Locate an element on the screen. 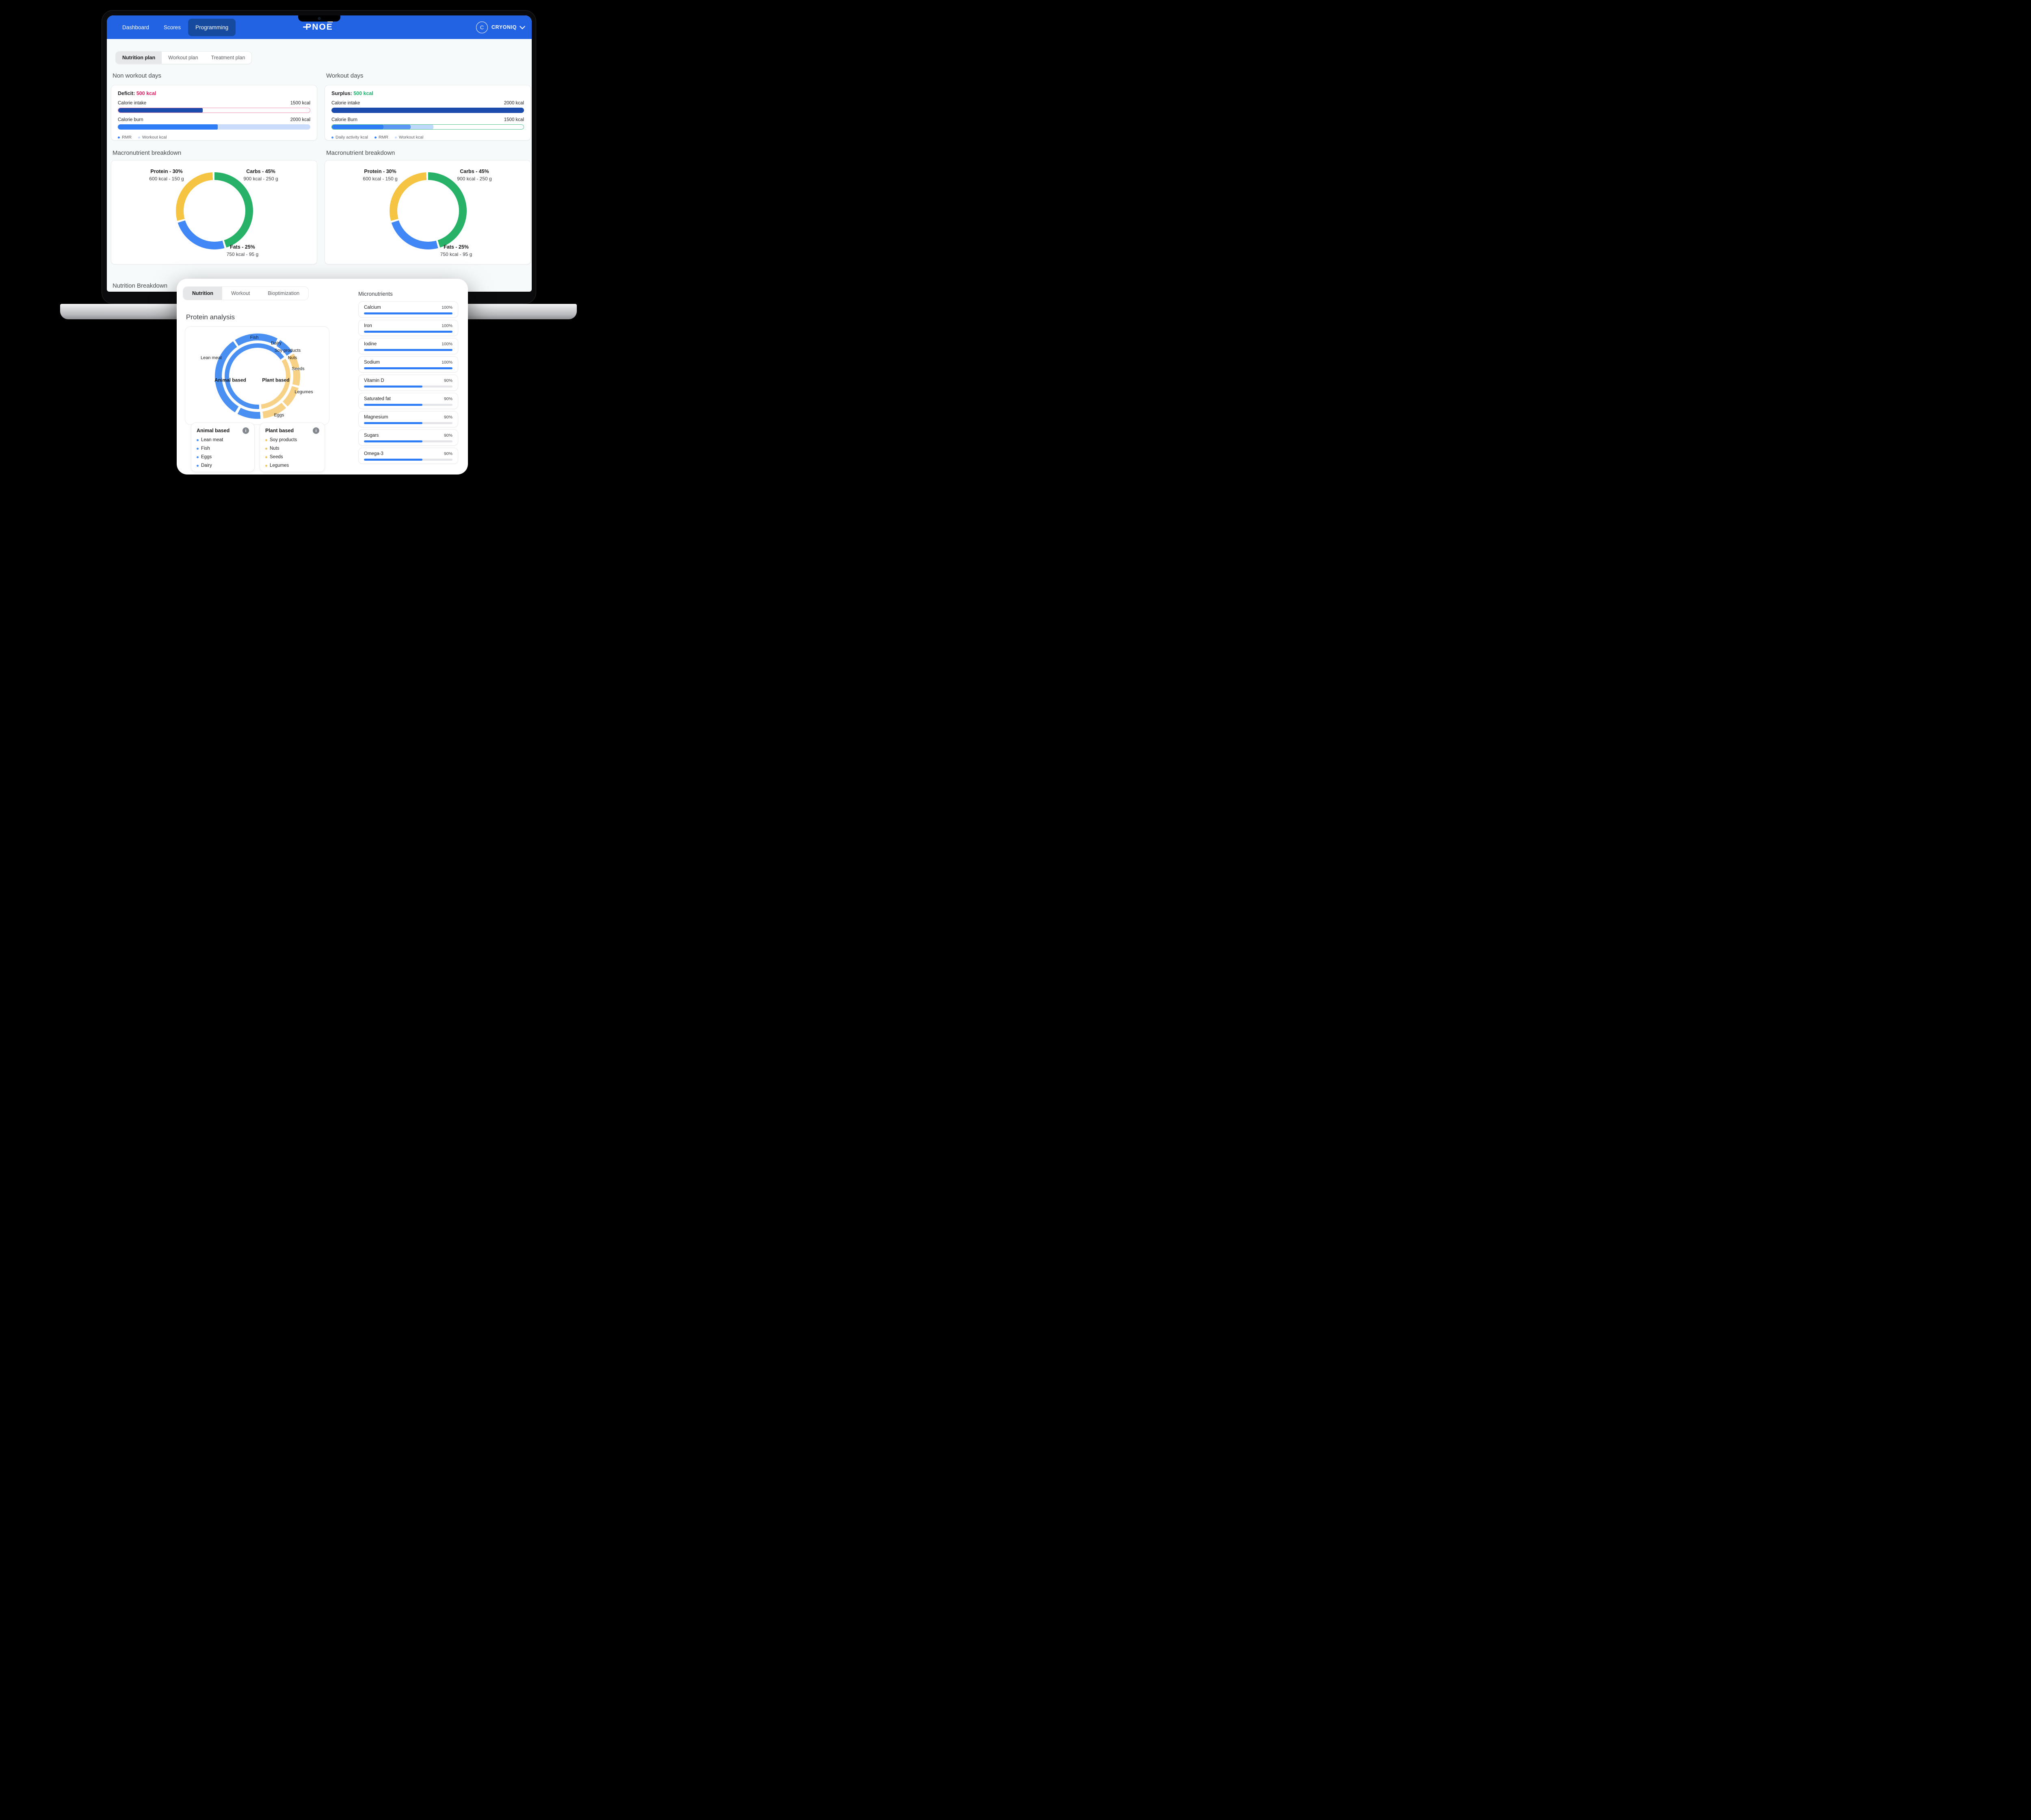  macro-label: Fats - 25% 750 kcal - 95 g is located at coordinates (243, 250).